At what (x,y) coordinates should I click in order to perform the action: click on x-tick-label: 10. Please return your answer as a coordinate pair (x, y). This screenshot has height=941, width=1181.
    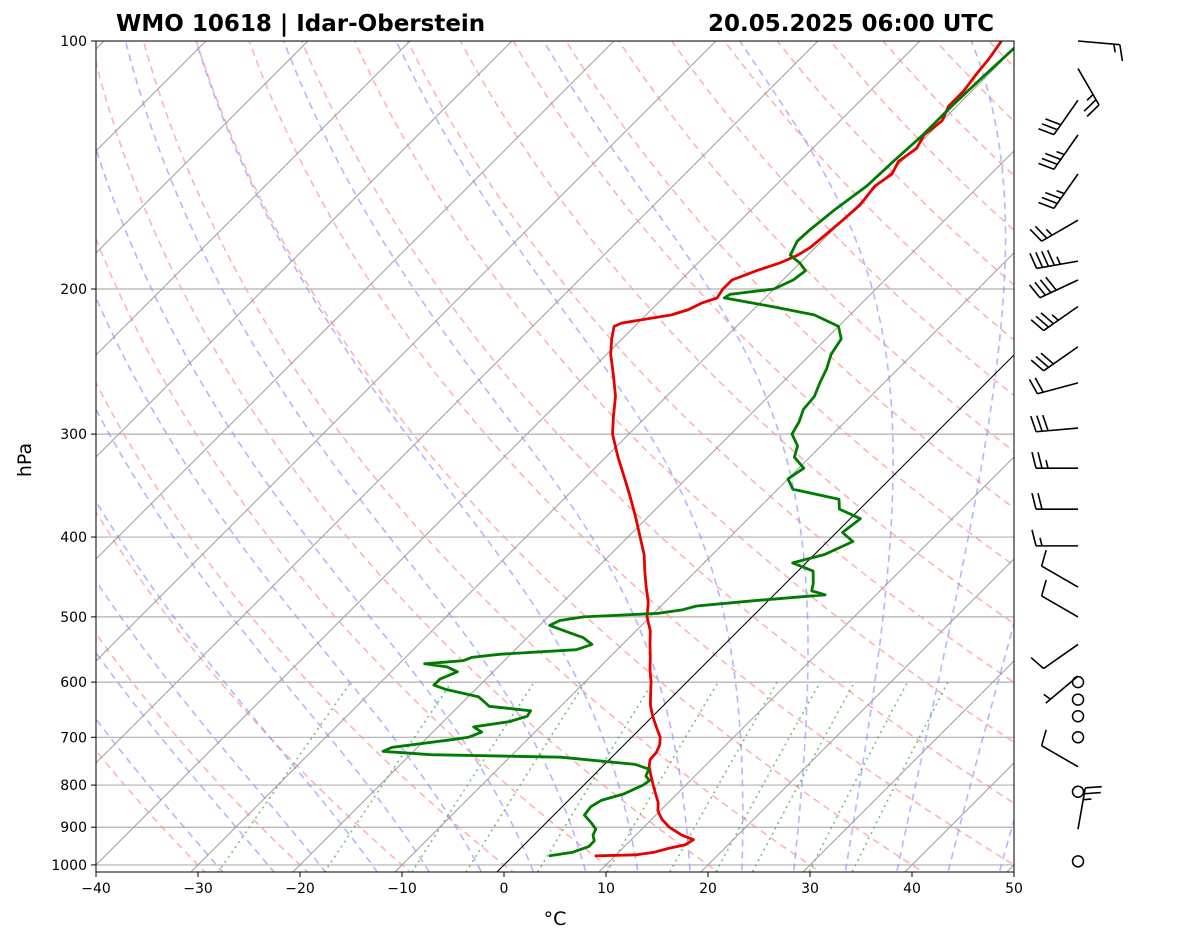
    Looking at the image, I should click on (606, 889).